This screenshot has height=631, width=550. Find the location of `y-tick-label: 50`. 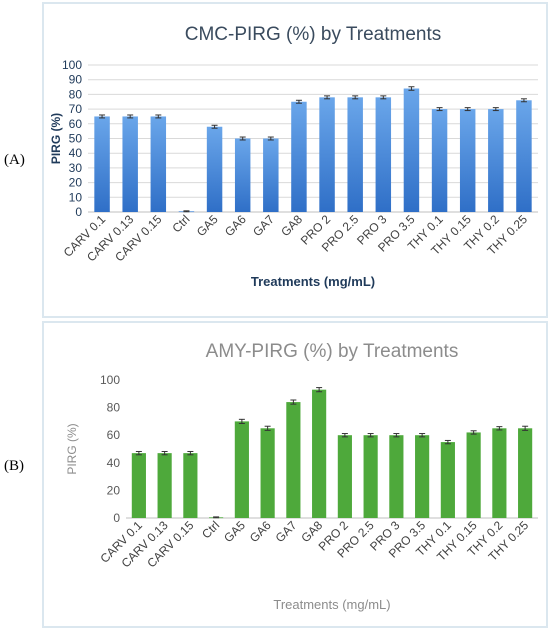

y-tick-label: 50 is located at coordinates (76, 139).